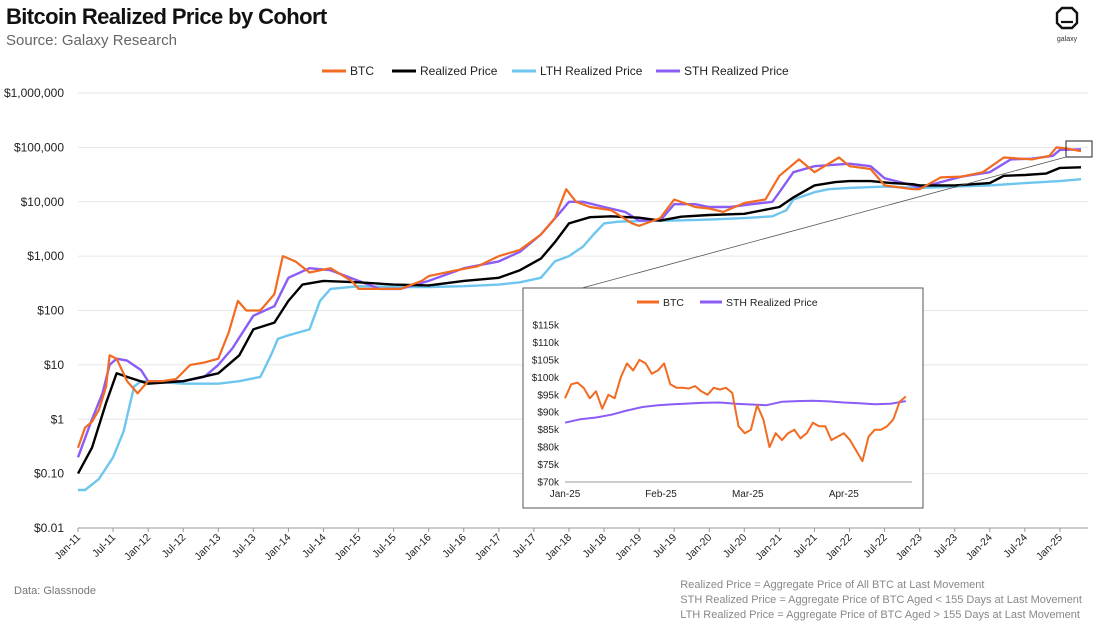 This screenshot has height=624, width=1100. What do you see at coordinates (1079, 149) in the screenshot?
I see `zoom-box` at bounding box center [1079, 149].